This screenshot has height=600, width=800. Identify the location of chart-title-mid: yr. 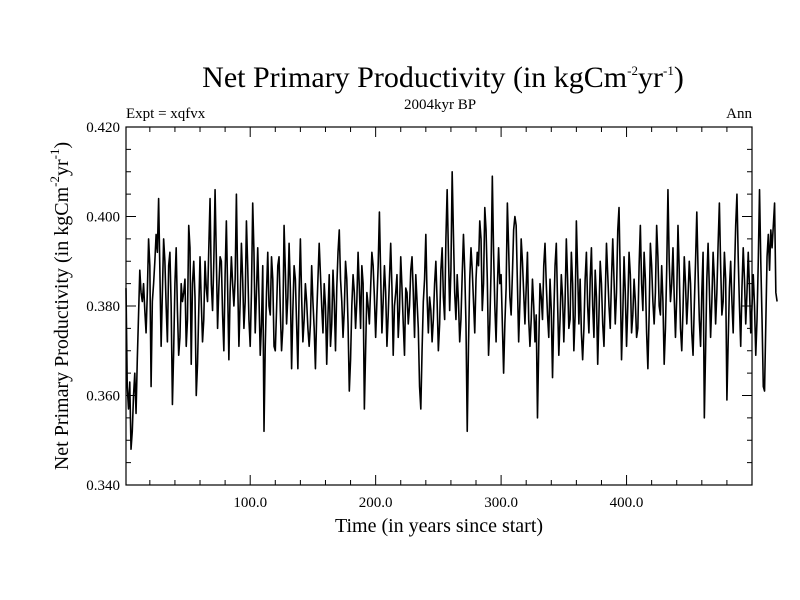
(650, 77).